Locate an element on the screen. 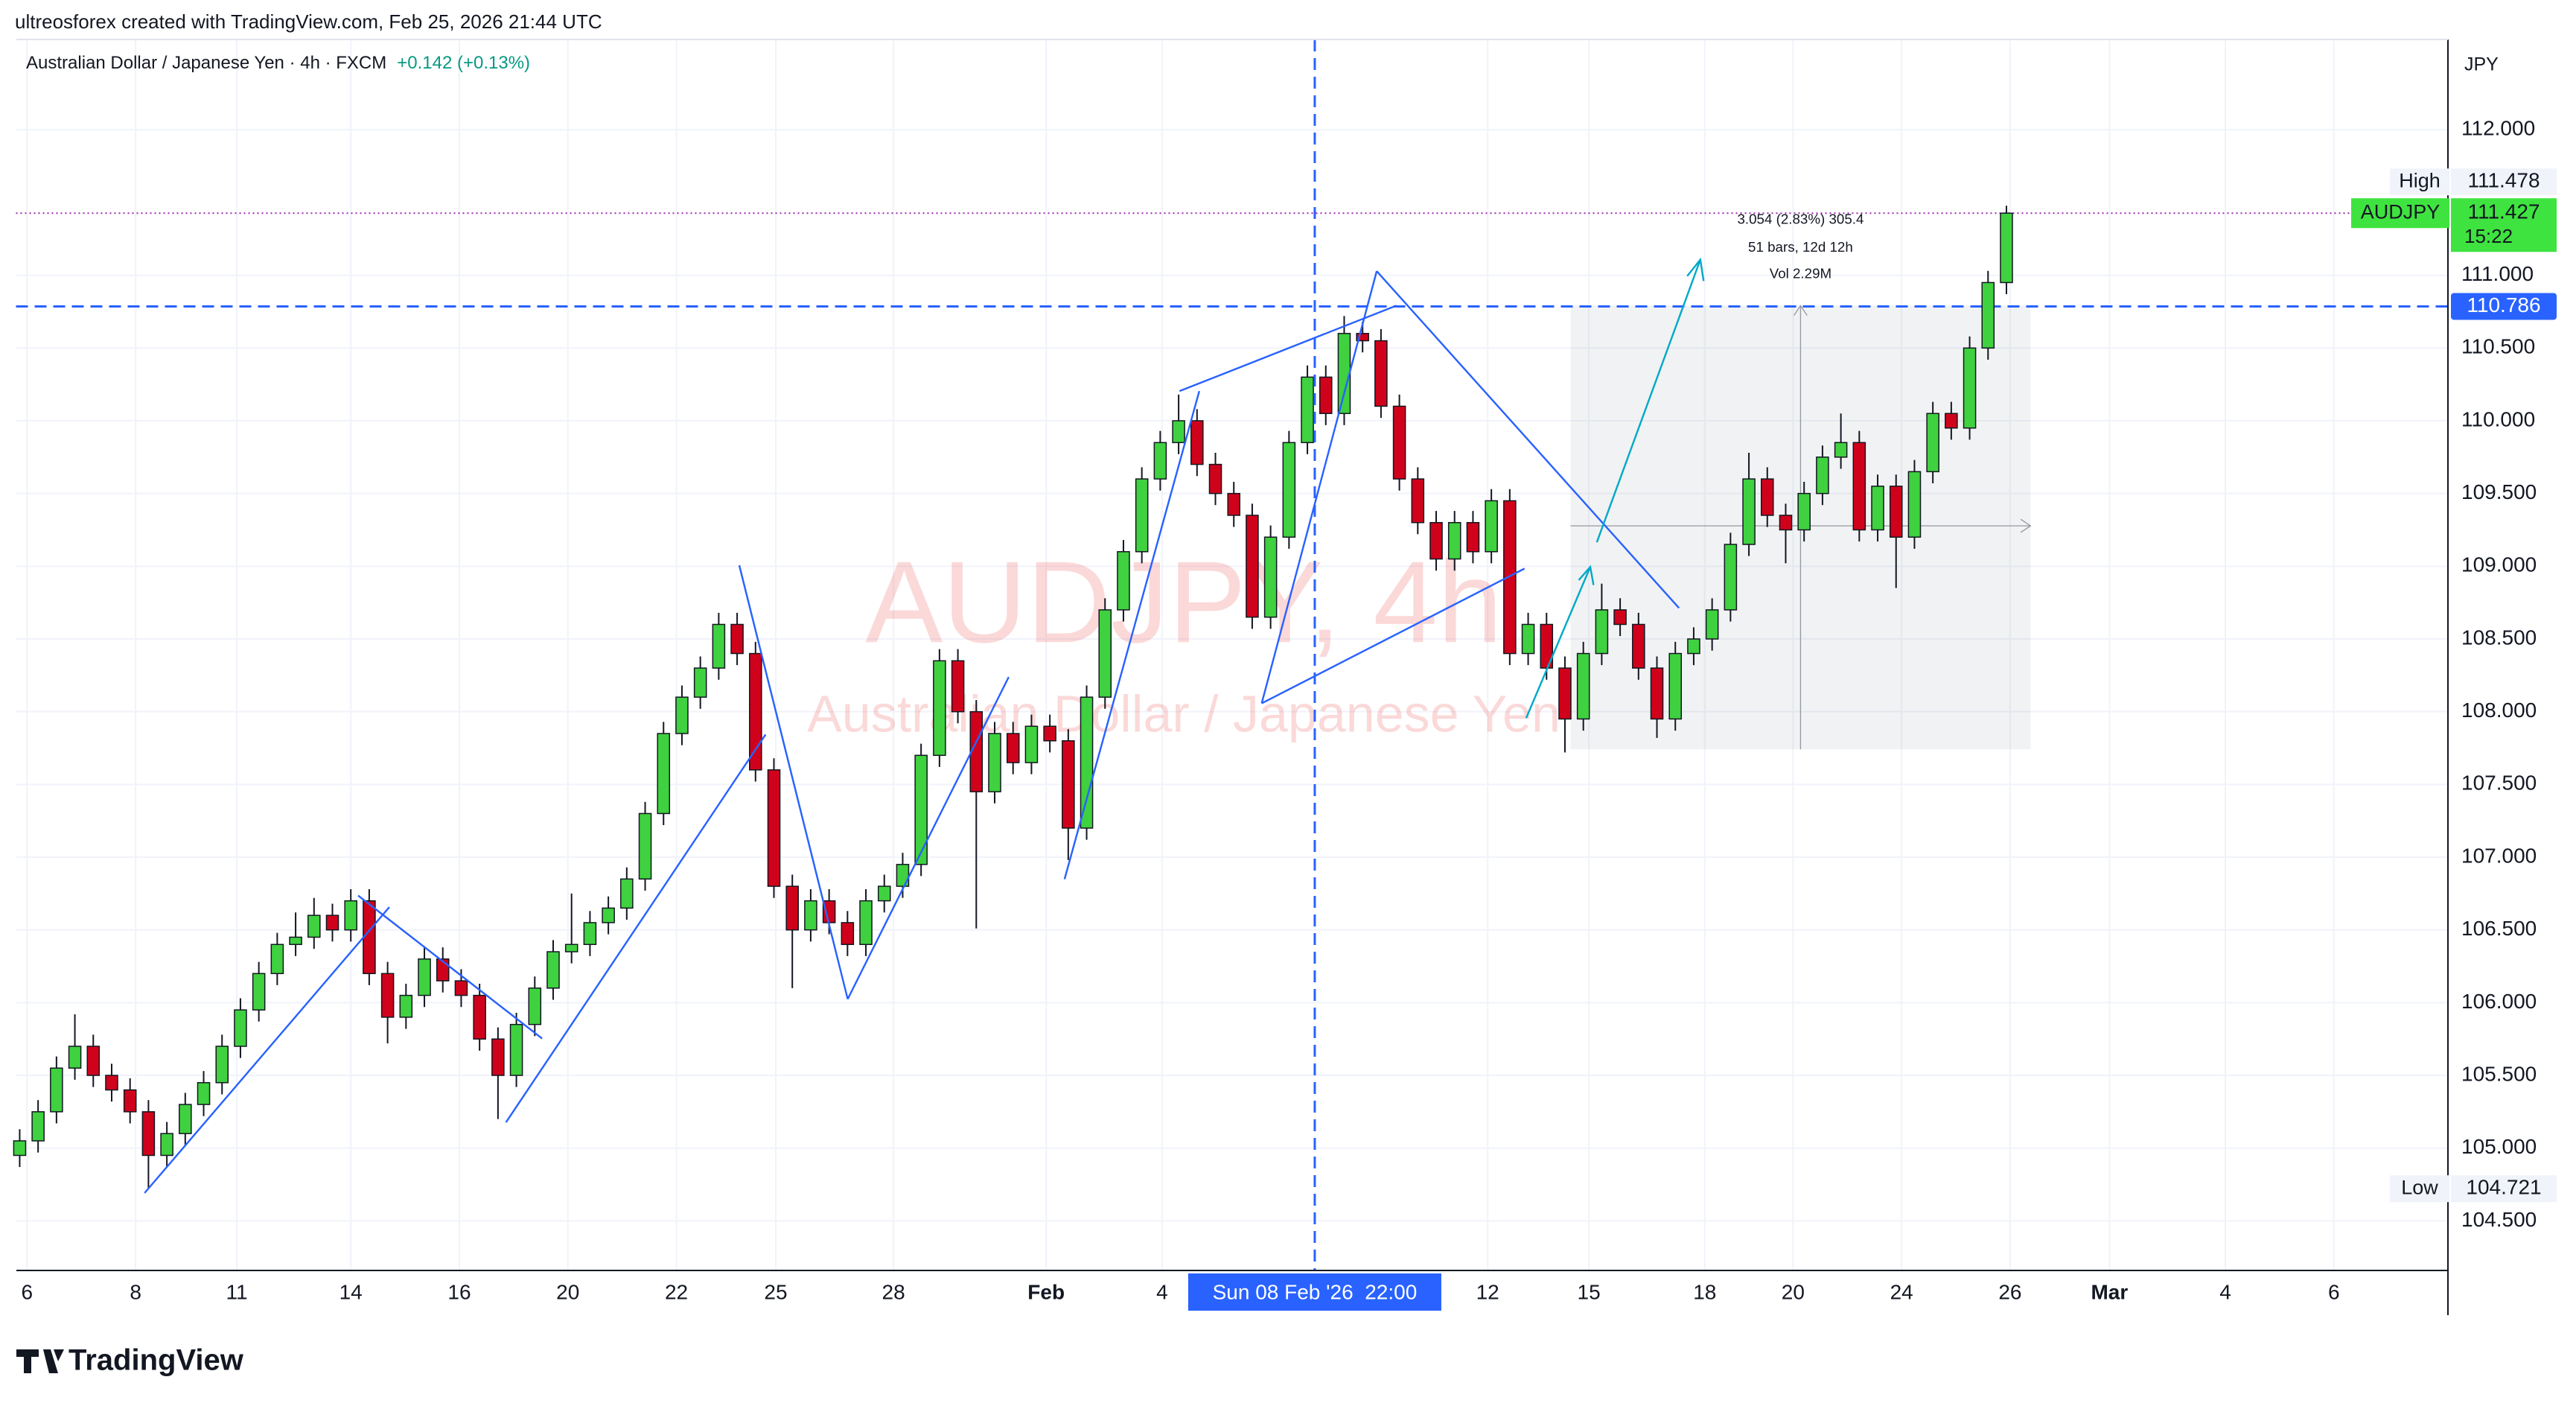  x-tick-label: Mar is located at coordinates (2109, 1291).